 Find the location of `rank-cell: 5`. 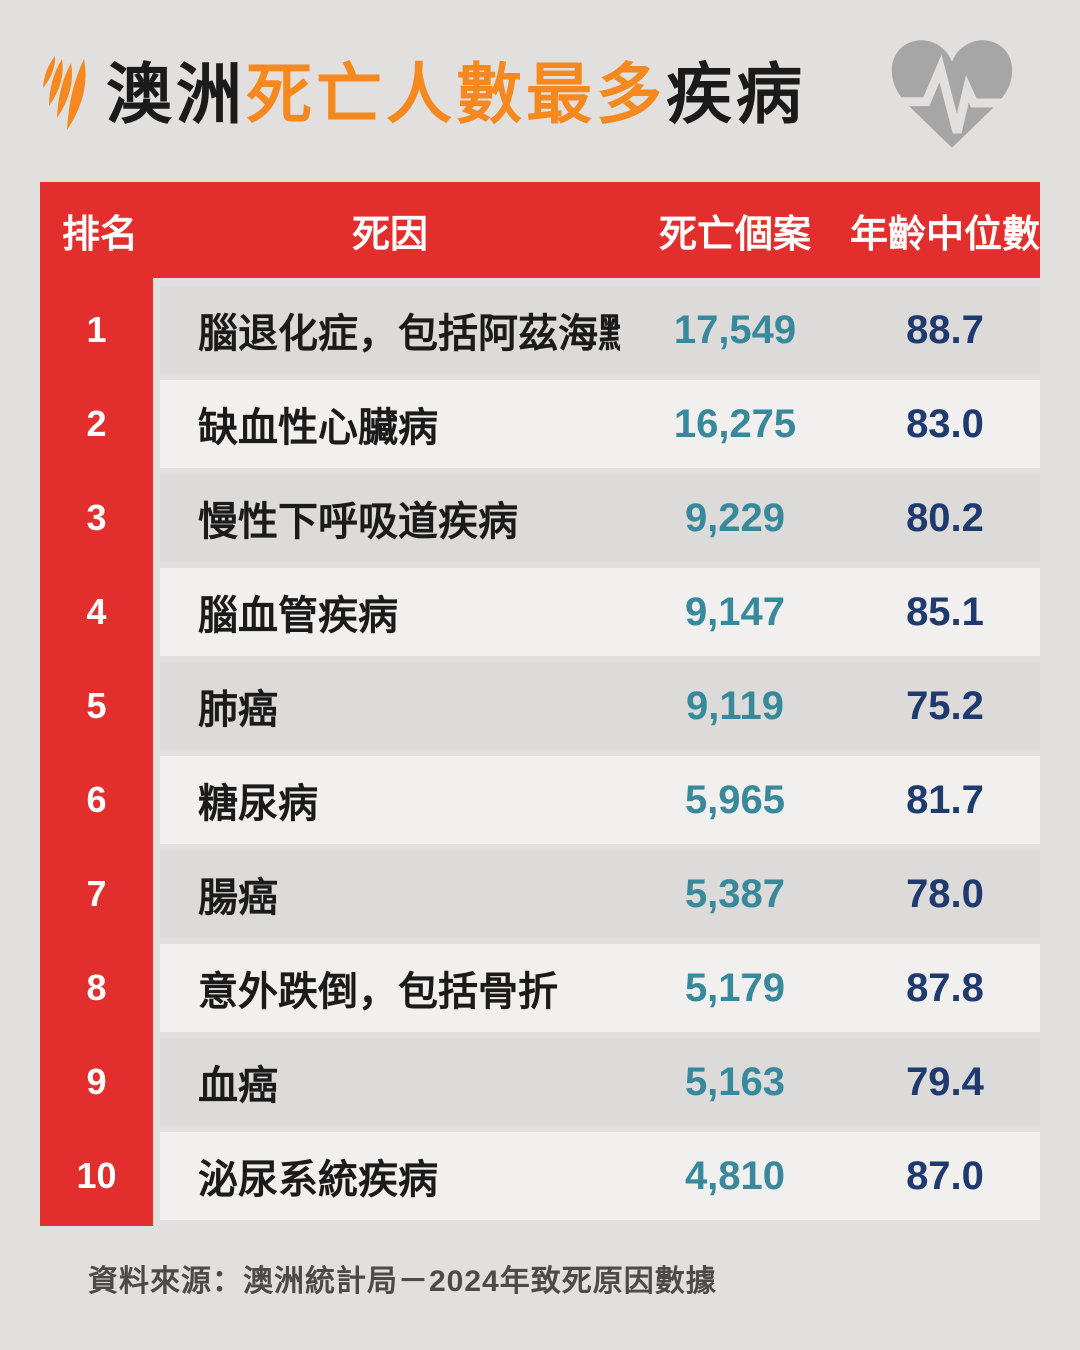

rank-cell: 5 is located at coordinates (96, 705).